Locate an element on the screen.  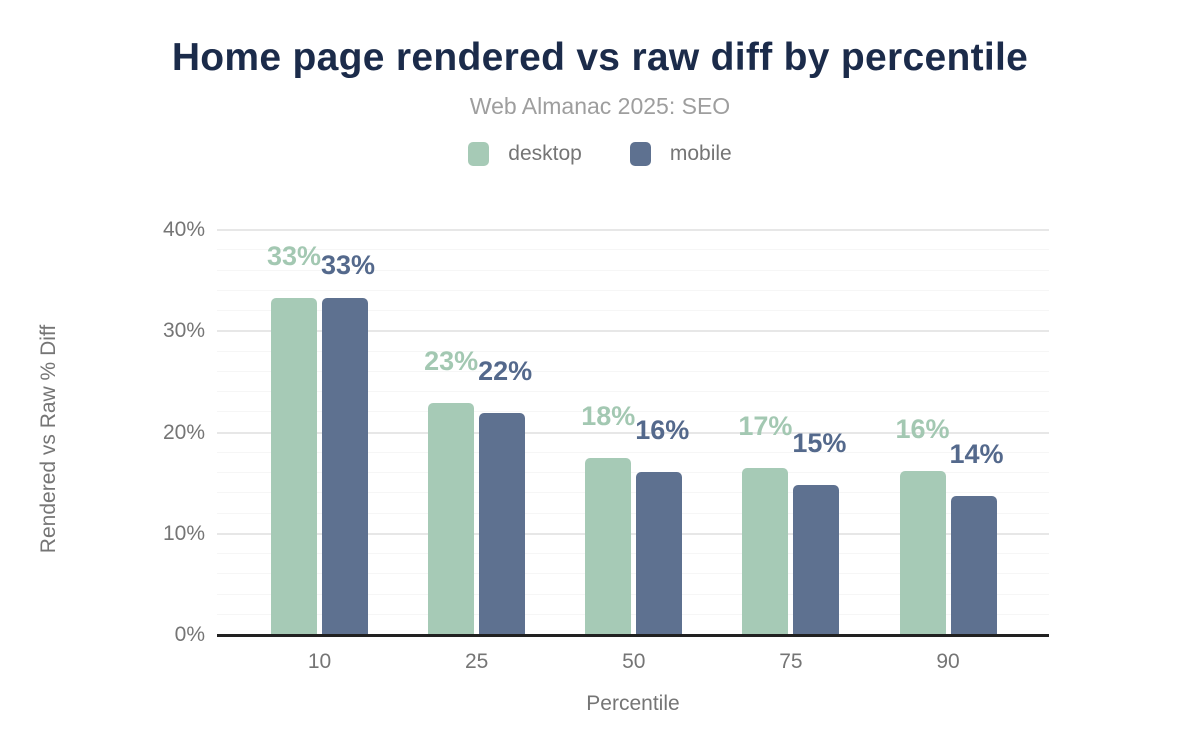
legend: desktop mobile is located at coordinates (600, 154).